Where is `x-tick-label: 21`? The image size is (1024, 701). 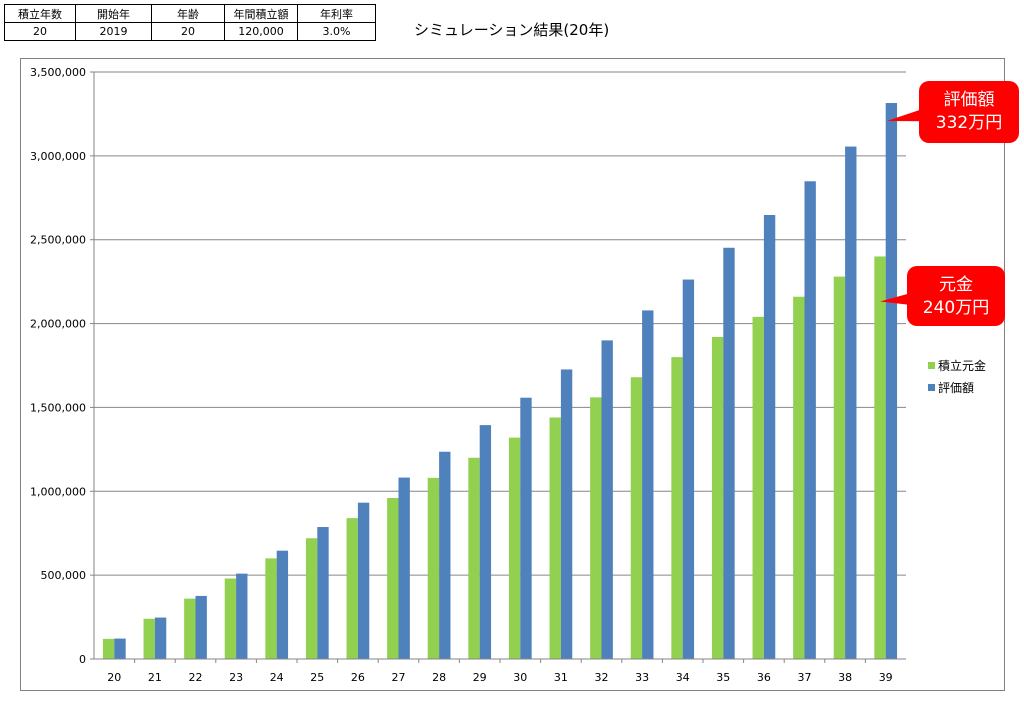
x-tick-label: 21 is located at coordinates (155, 677).